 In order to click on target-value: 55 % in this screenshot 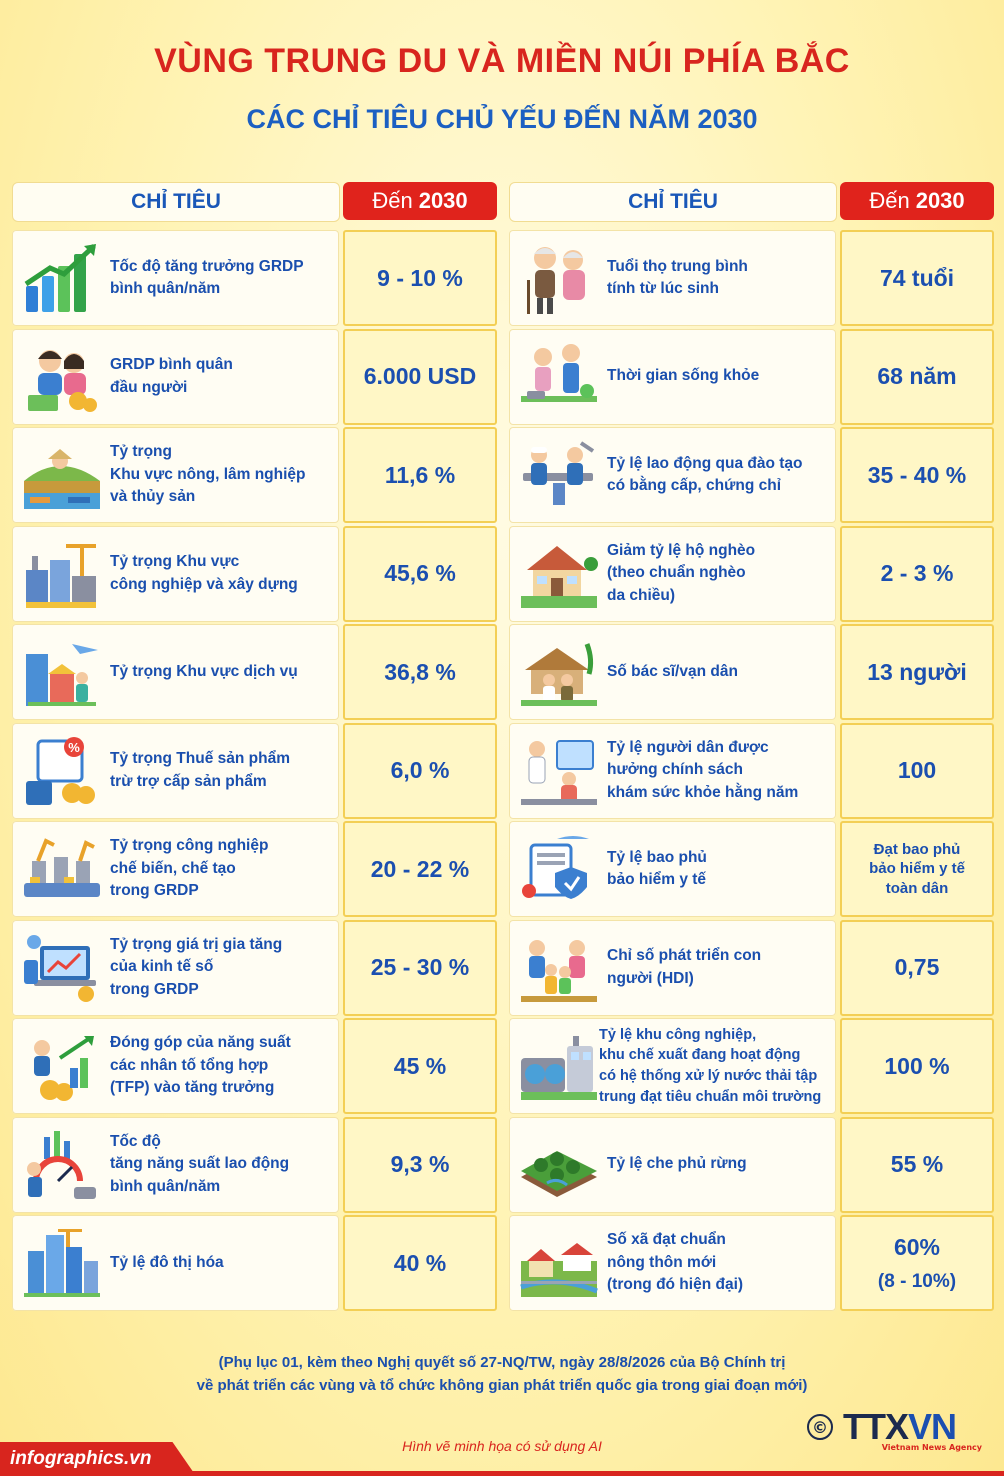, I will do `click(917, 1164)`.